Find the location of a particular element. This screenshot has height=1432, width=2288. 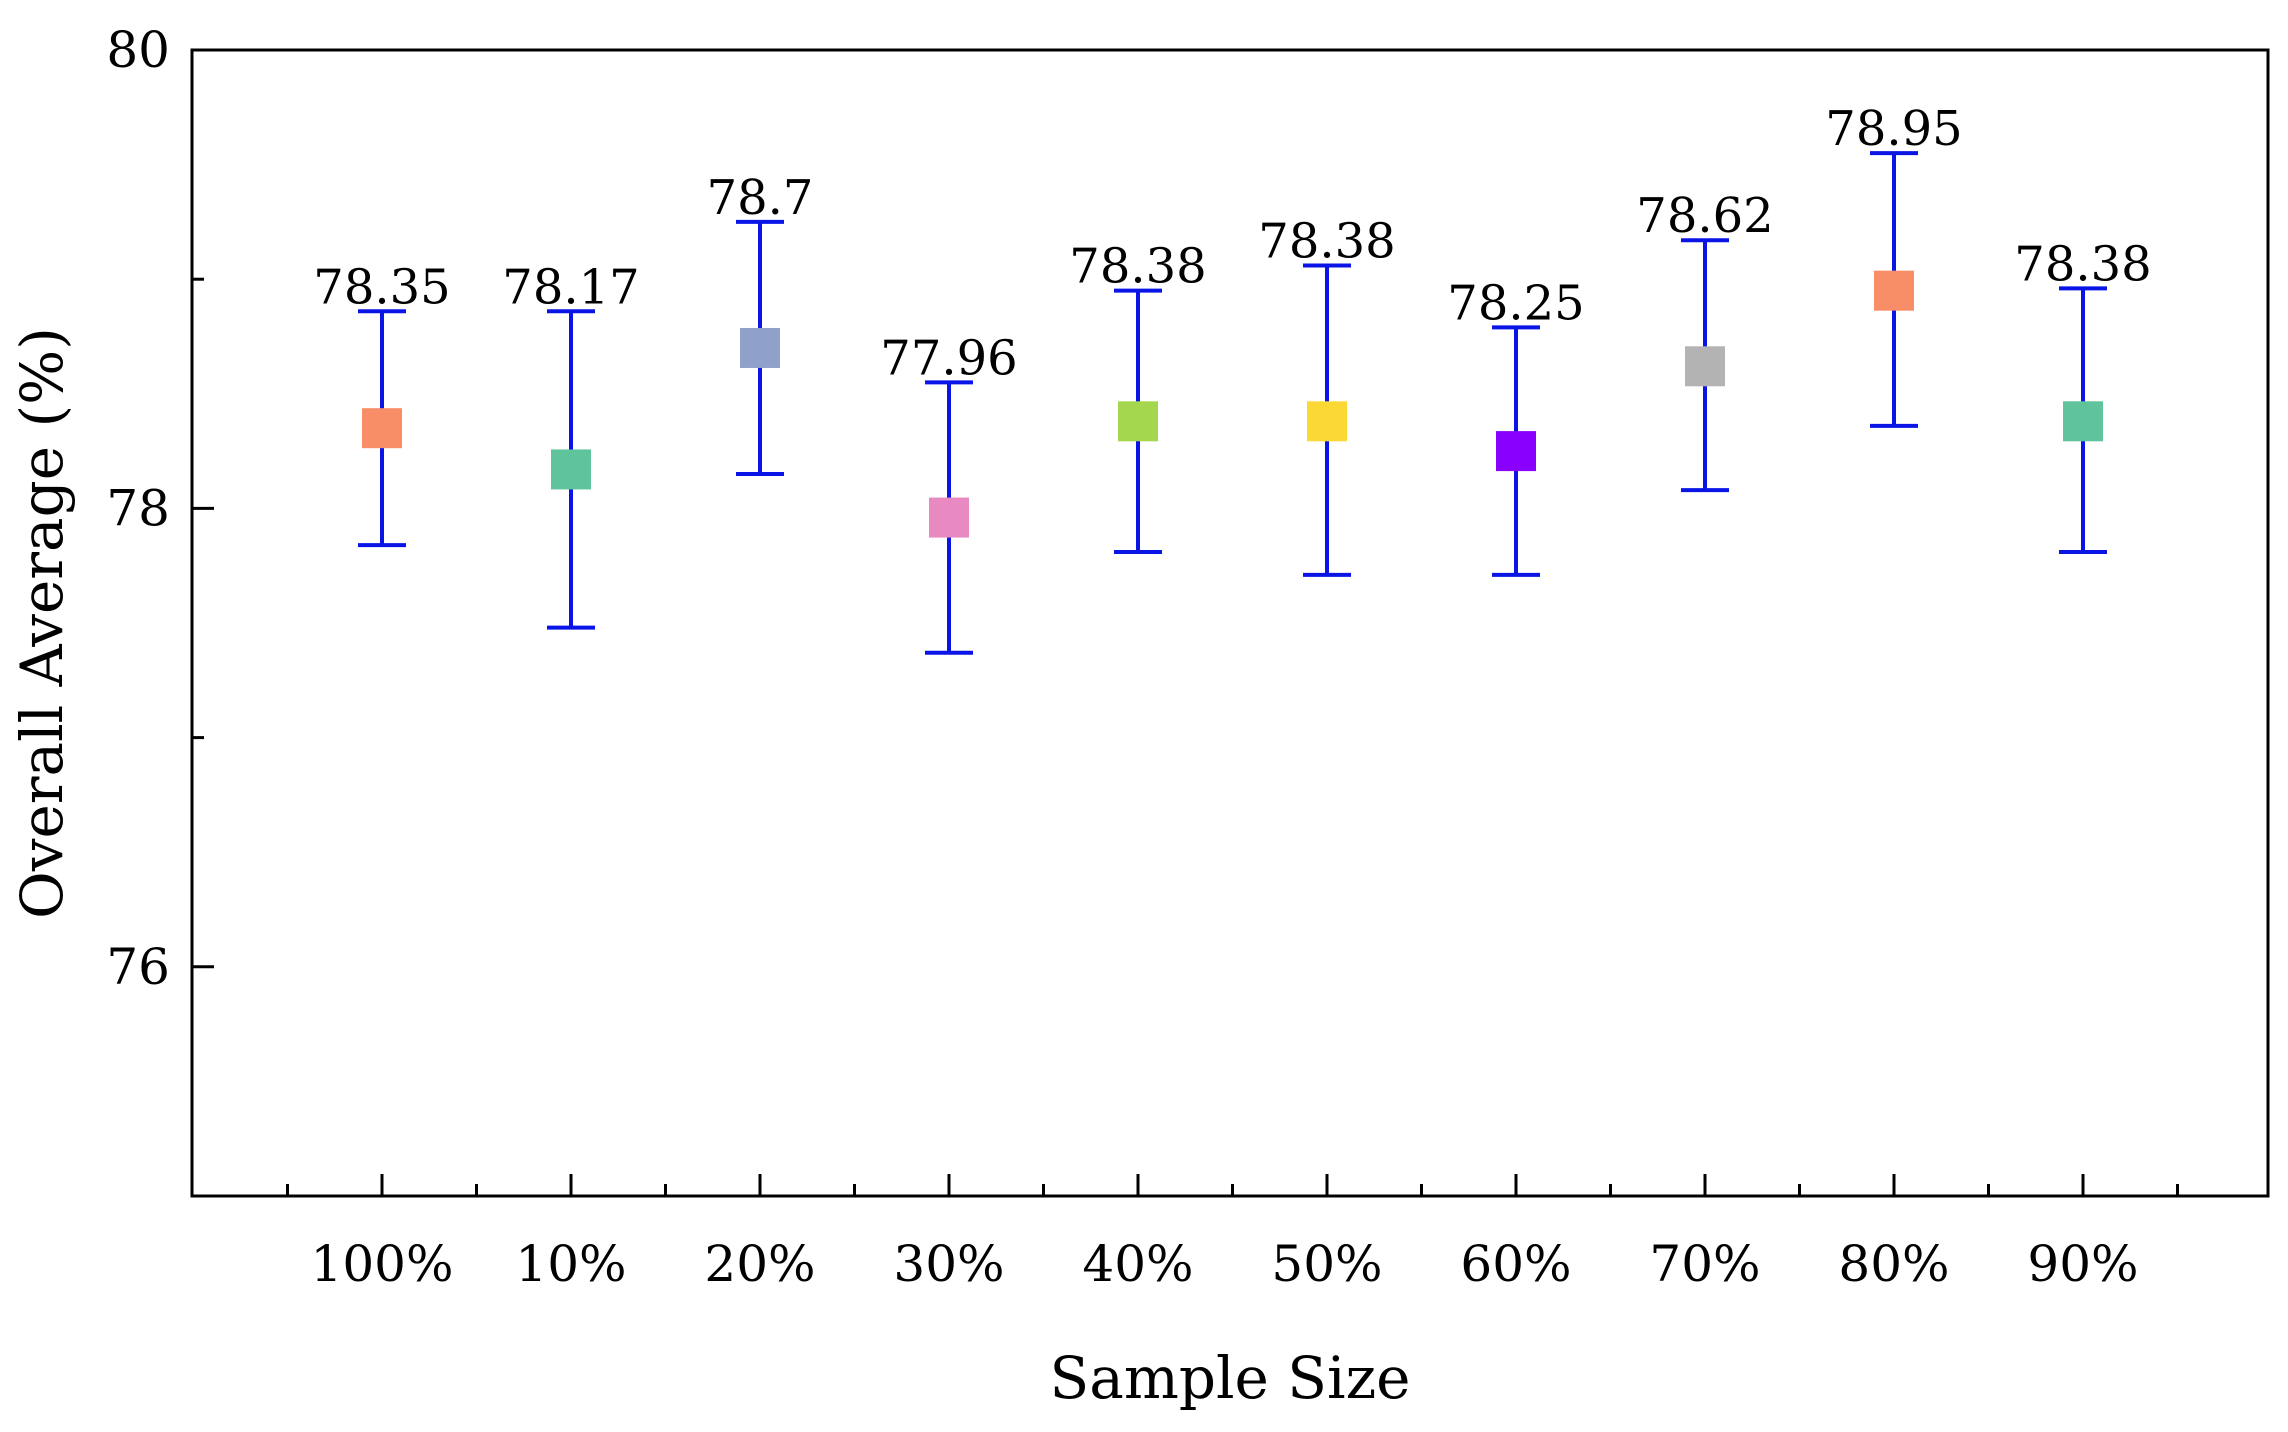

data-markers is located at coordinates (1232, 404).